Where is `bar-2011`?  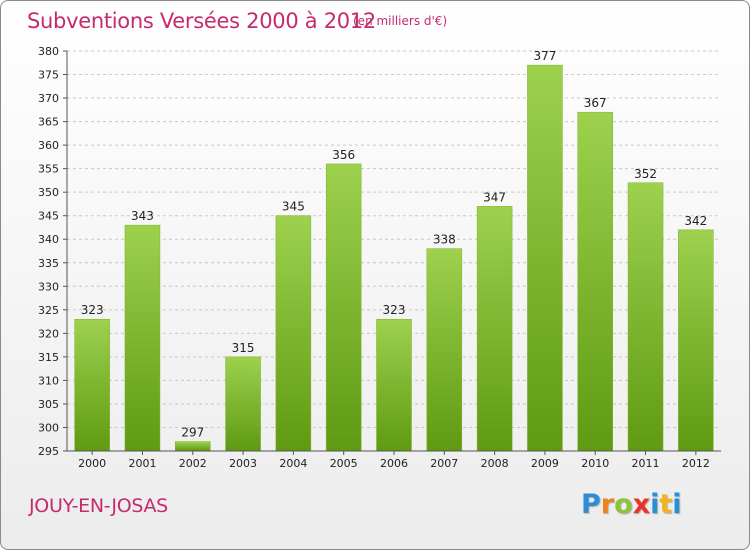 bar-2011 is located at coordinates (645, 317).